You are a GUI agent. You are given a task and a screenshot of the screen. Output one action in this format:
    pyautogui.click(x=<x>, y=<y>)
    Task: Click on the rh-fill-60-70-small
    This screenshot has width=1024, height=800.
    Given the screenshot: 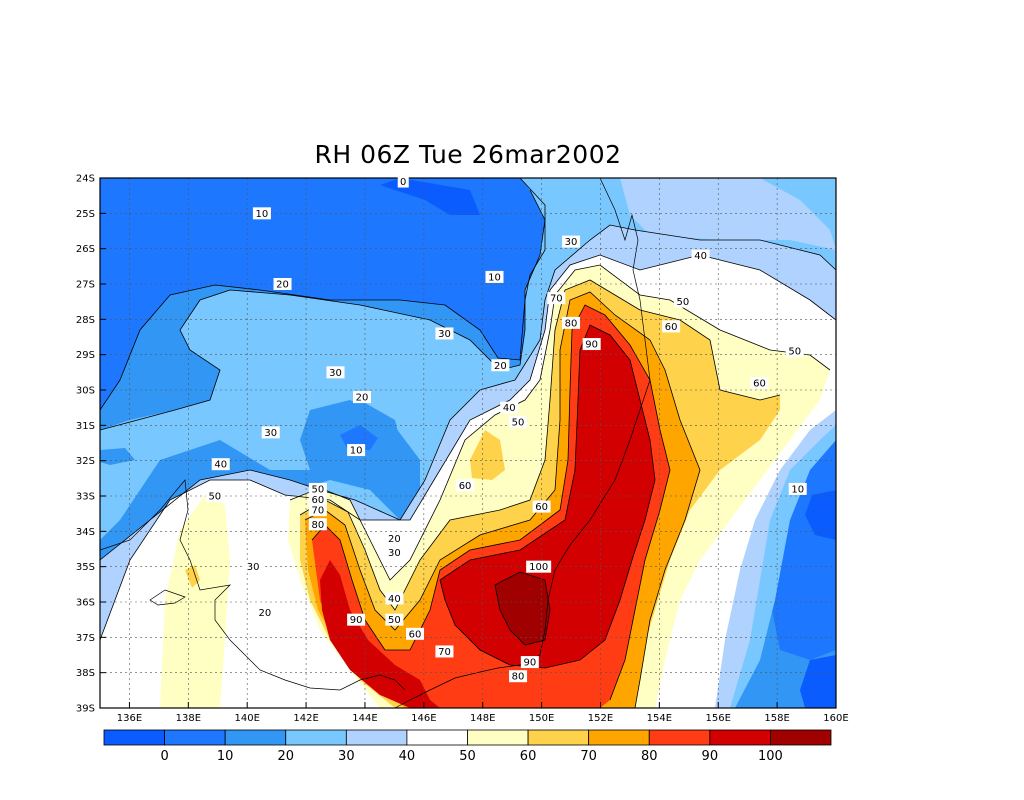 What is the action you would take?
    pyautogui.click(x=192, y=576)
    